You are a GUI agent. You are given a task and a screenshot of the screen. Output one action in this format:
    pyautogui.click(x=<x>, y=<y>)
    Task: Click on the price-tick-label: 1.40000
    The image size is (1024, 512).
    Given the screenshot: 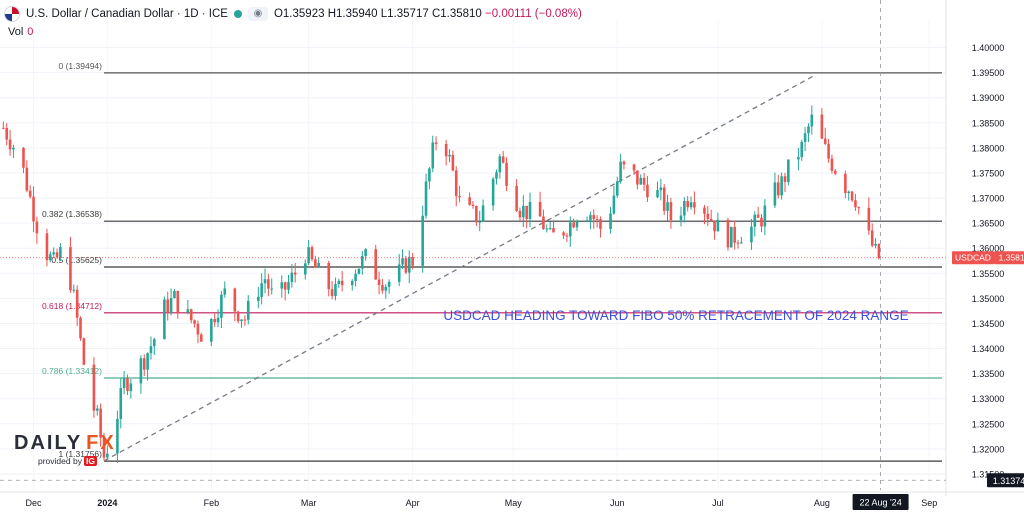 What is the action you would take?
    pyautogui.click(x=988, y=48)
    